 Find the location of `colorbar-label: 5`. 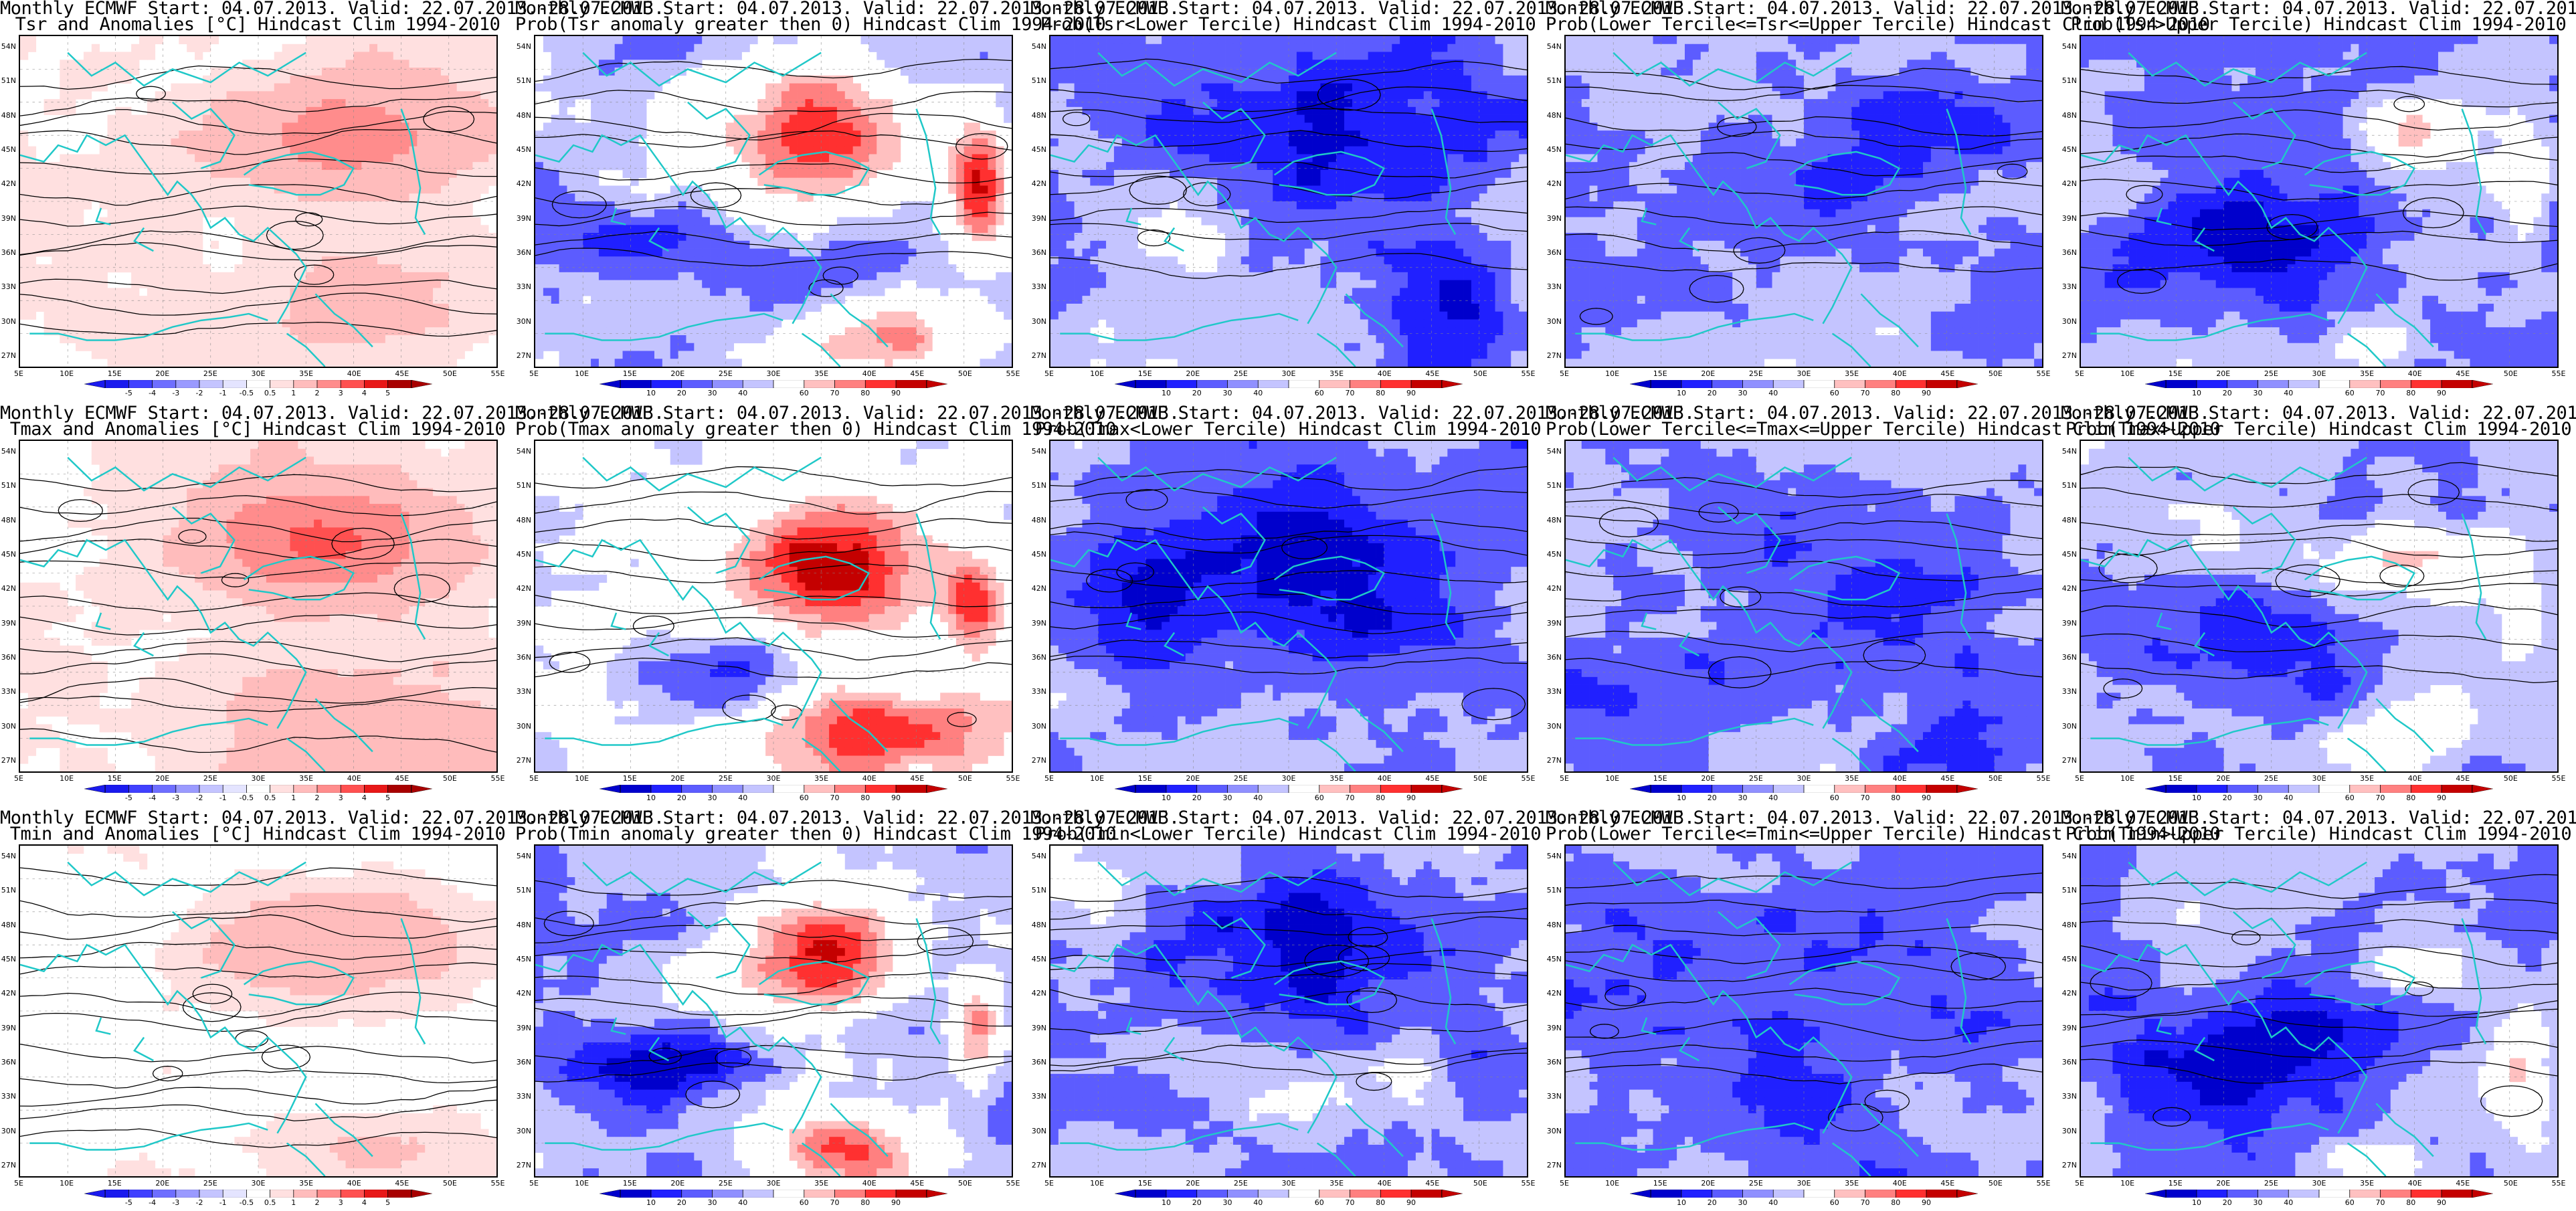

colorbar-label: 5 is located at coordinates (388, 393).